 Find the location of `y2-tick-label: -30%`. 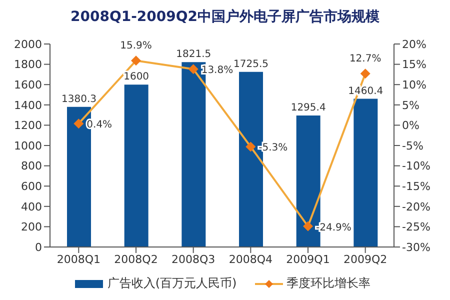

y2-tick-label: -30% is located at coordinates (416, 247).